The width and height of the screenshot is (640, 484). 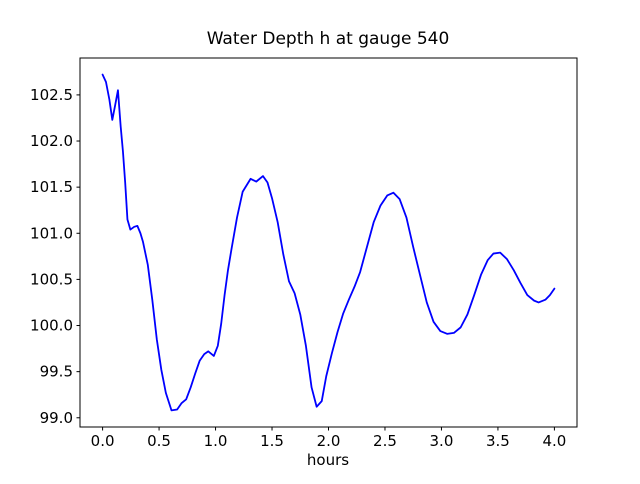 What do you see at coordinates (554, 441) in the screenshot?
I see `x-tick-label: 4.0` at bounding box center [554, 441].